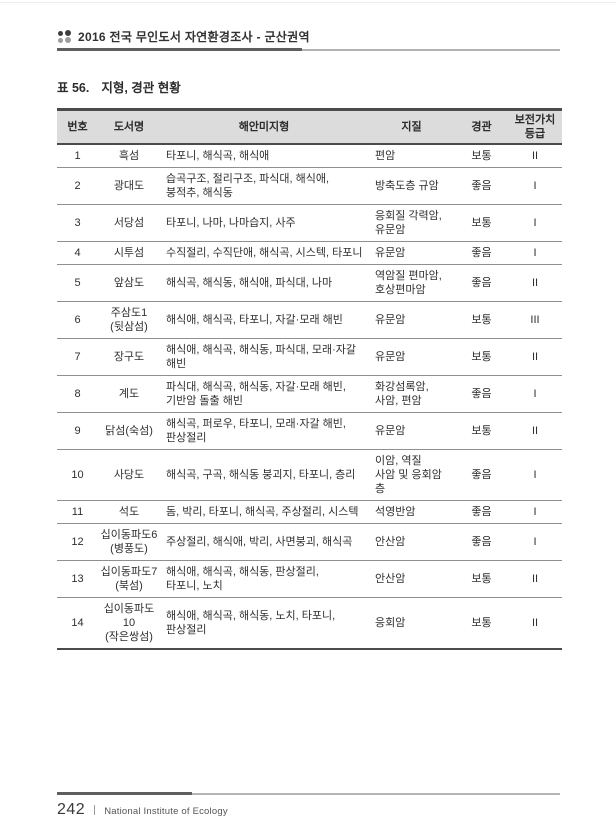 The image size is (616, 840). I want to click on running-head: 2016 전국 무인도서 자연환경조사 - 군산권역, so click(308, 39).